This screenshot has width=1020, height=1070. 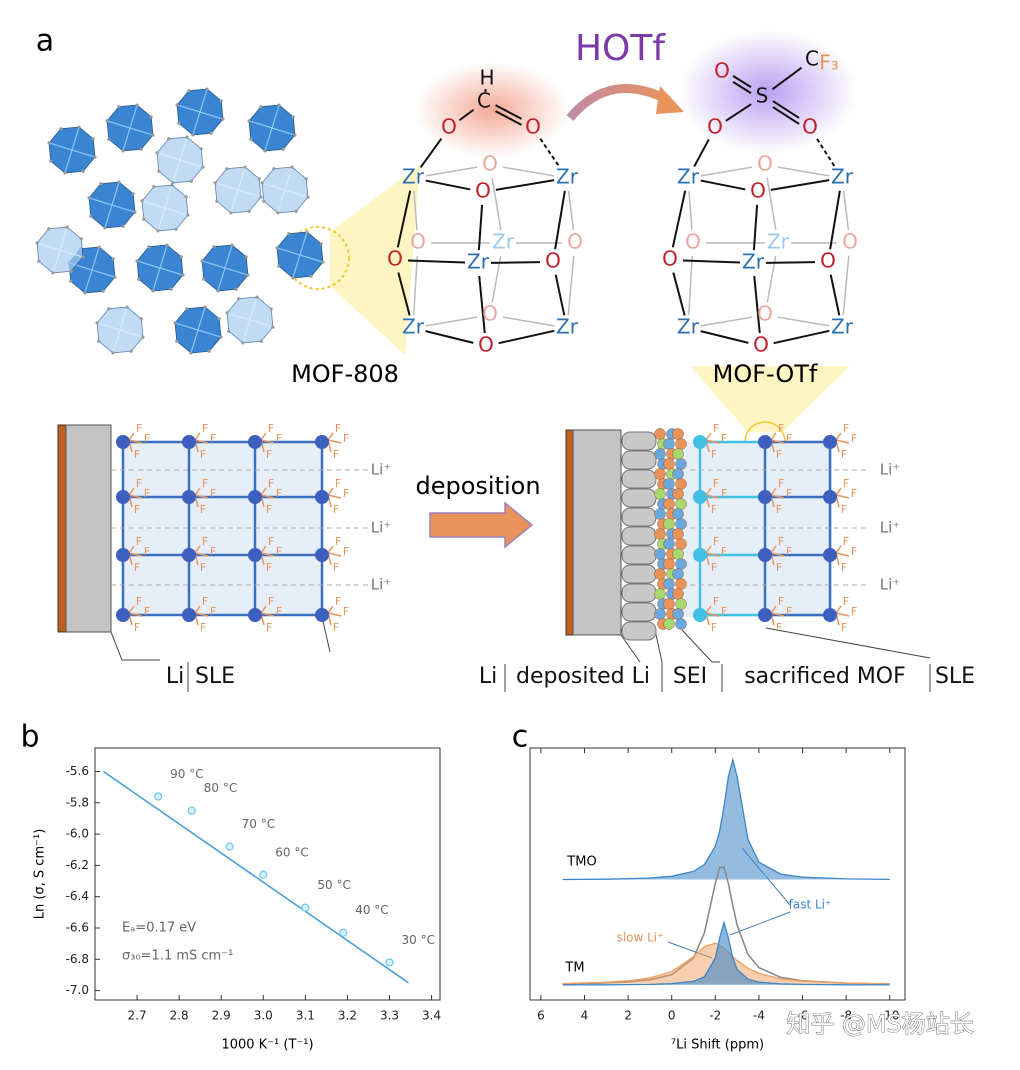 What do you see at coordinates (520, 737) in the screenshot?
I see `panel-label: c` at bounding box center [520, 737].